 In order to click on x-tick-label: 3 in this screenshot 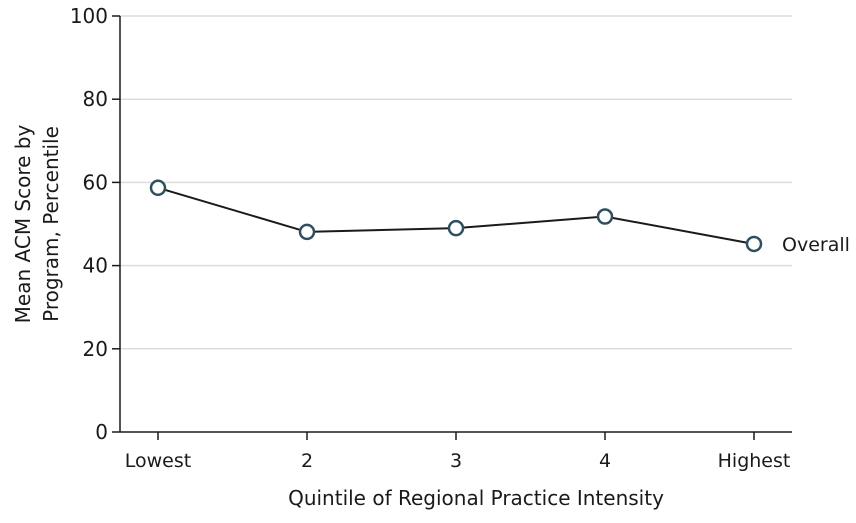, I will do `click(456, 461)`.